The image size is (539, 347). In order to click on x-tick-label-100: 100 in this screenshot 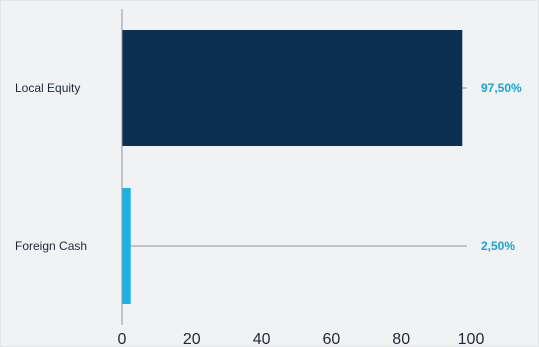, I will do `click(471, 338)`.